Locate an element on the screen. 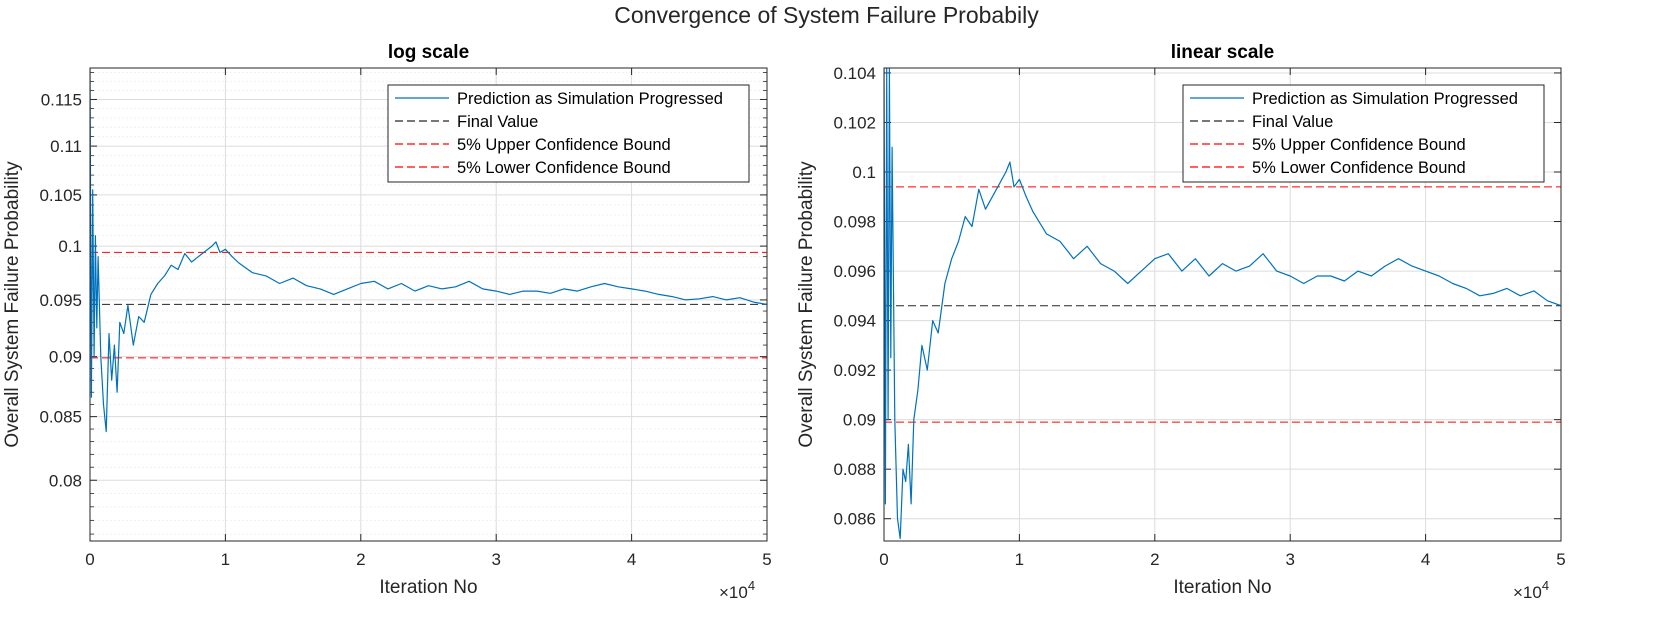 The height and width of the screenshot is (631, 1653). y-tick-label: 0.092 is located at coordinates (854, 370).